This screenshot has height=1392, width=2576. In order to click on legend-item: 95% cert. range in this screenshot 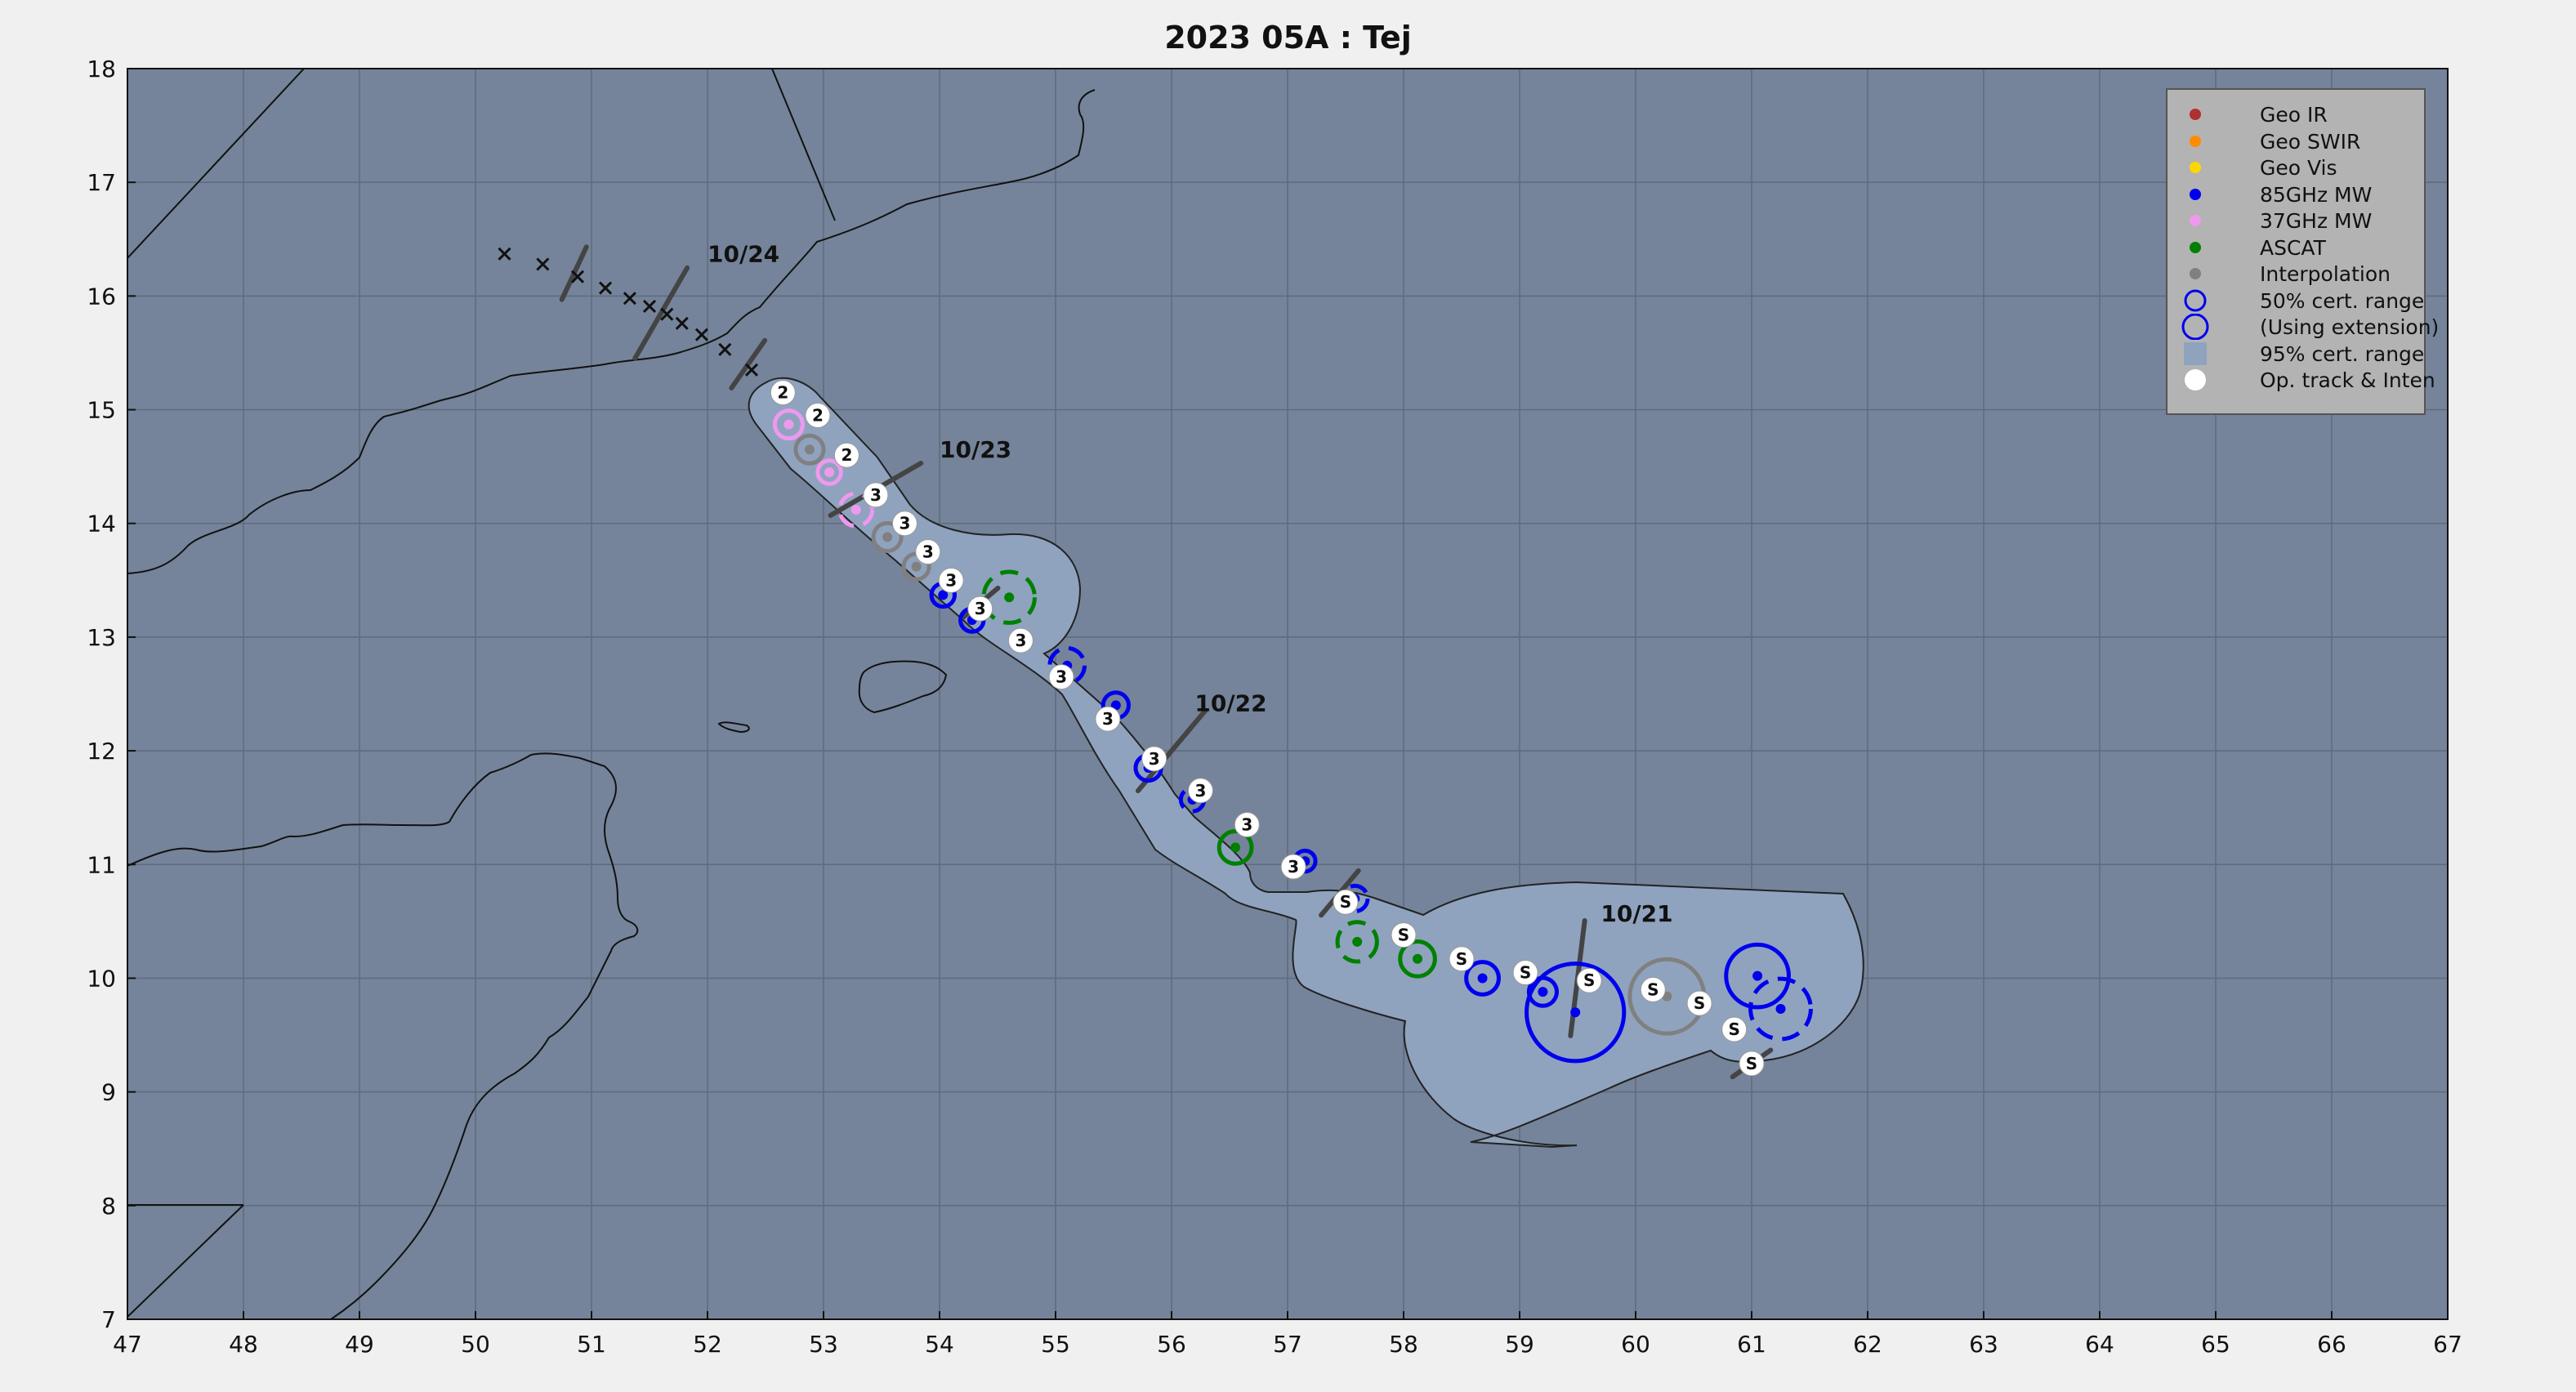, I will do `click(2298, 354)`.